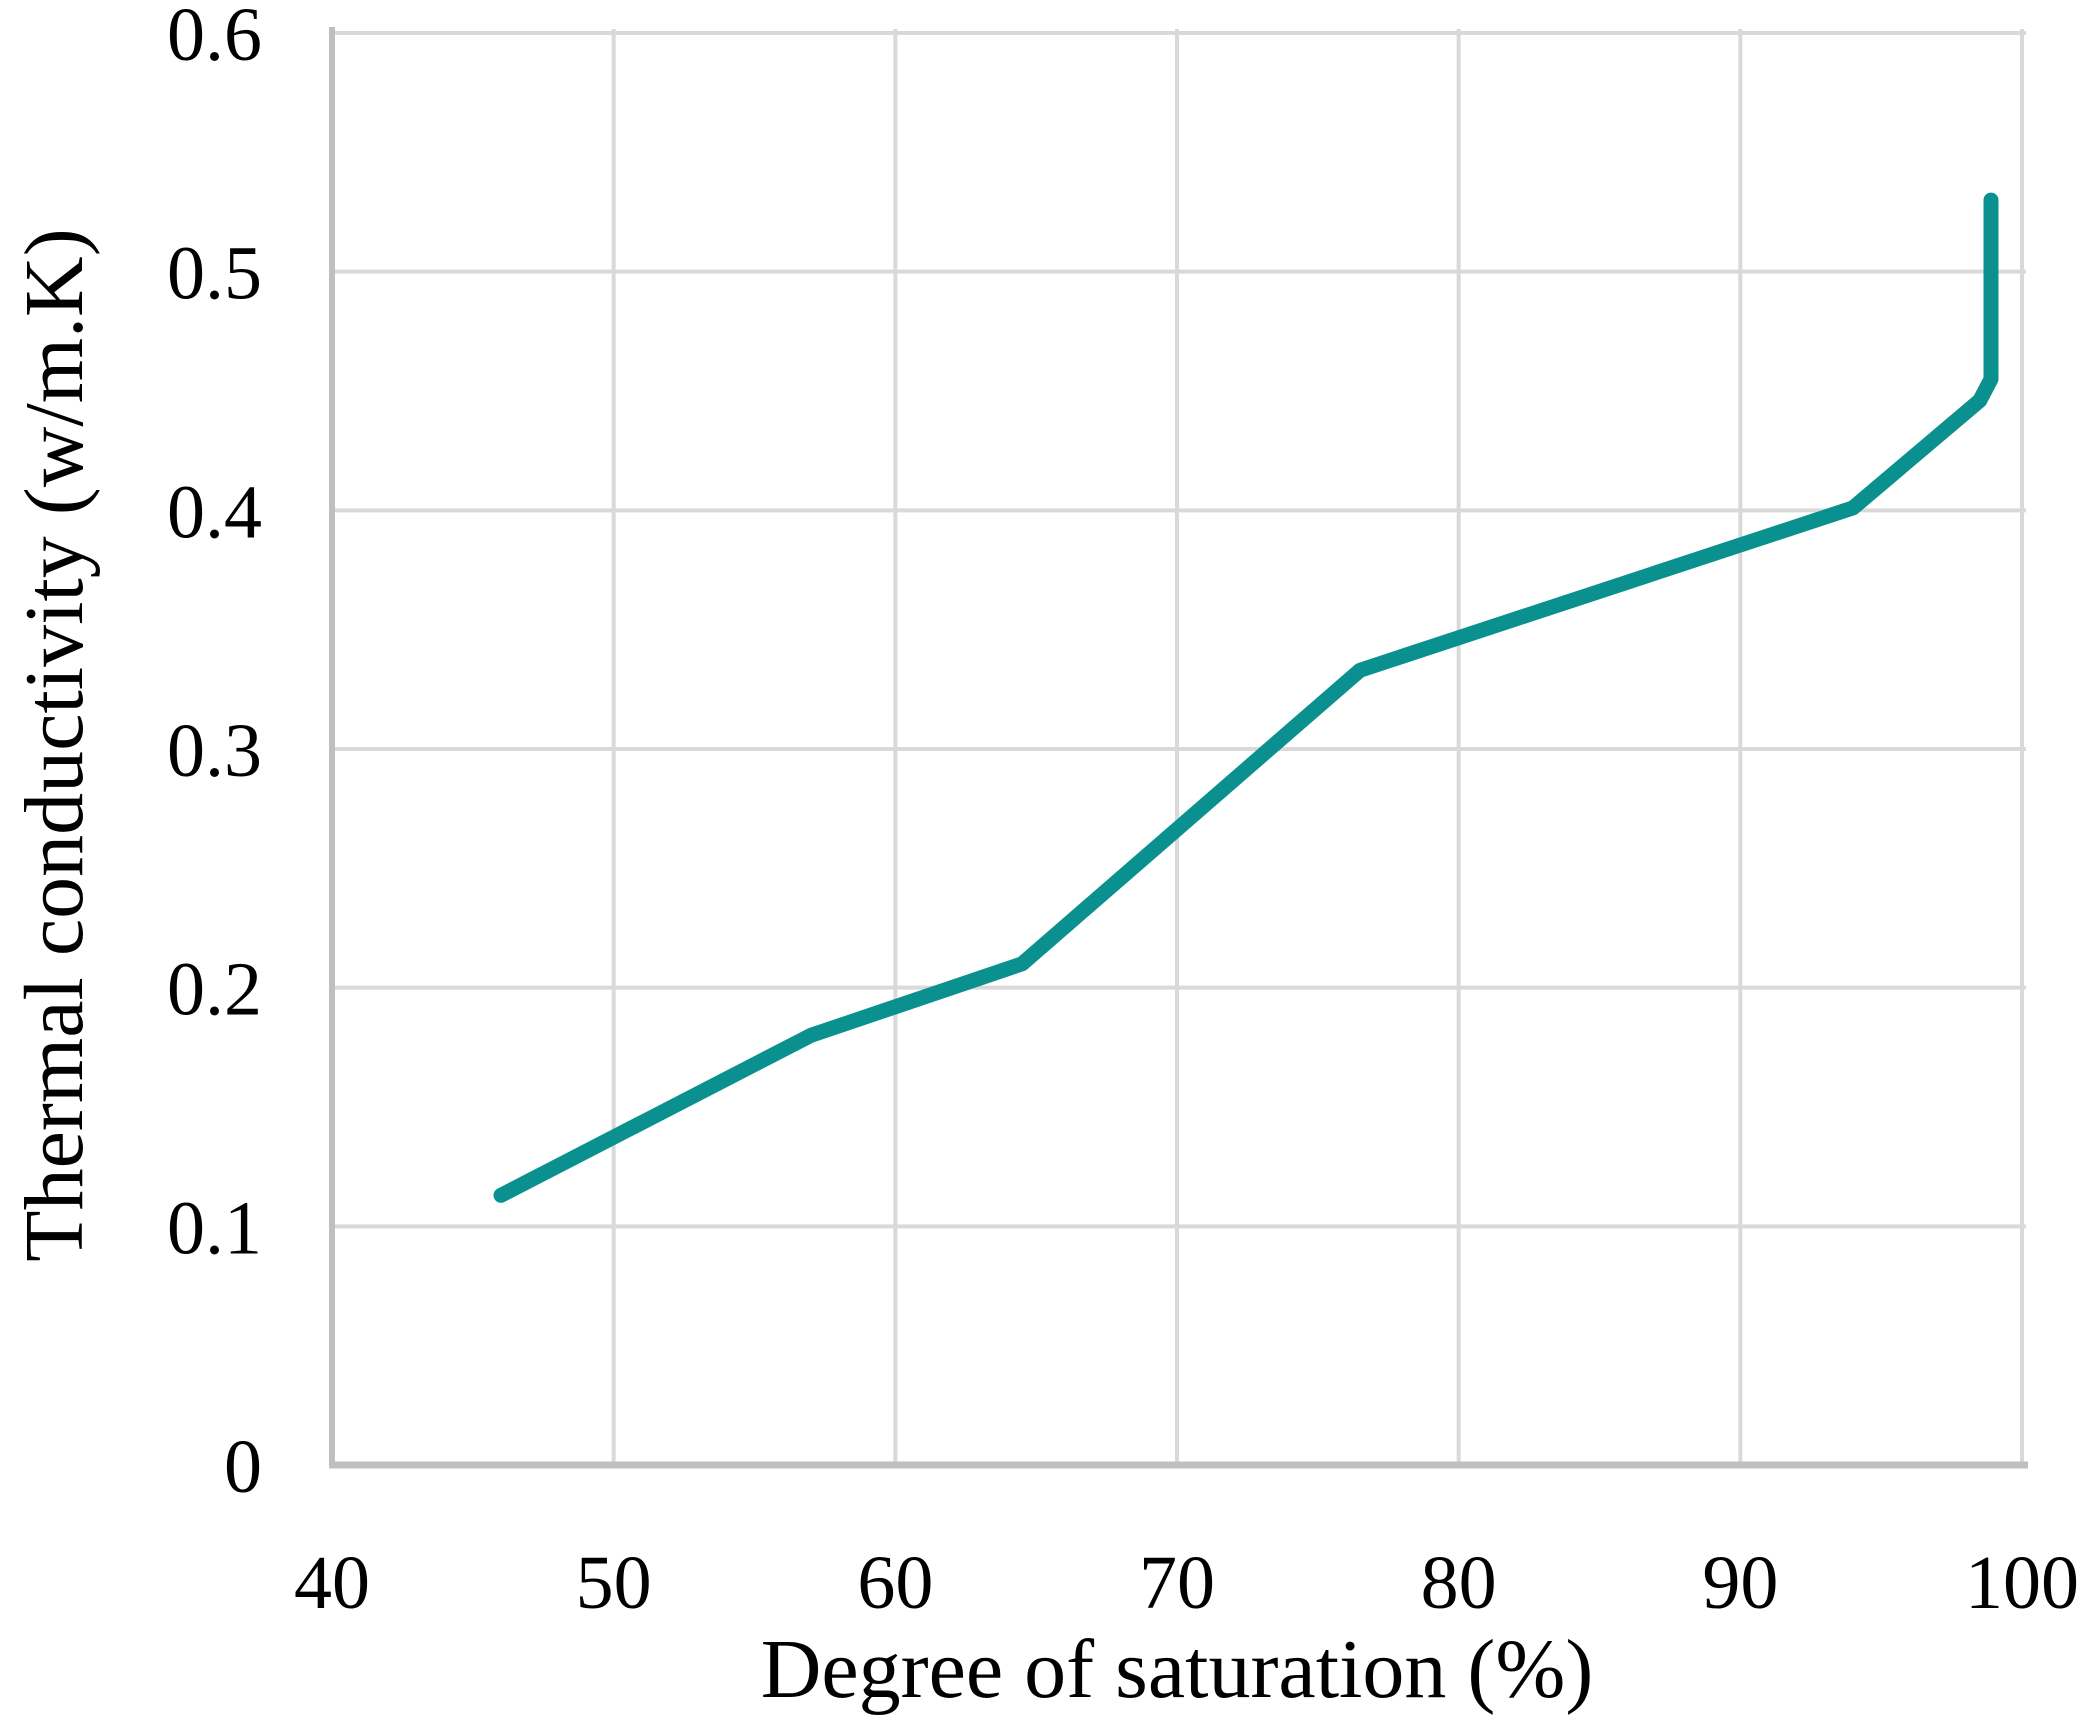  I want to click on y-tick-label: 0.6, so click(214, 38).